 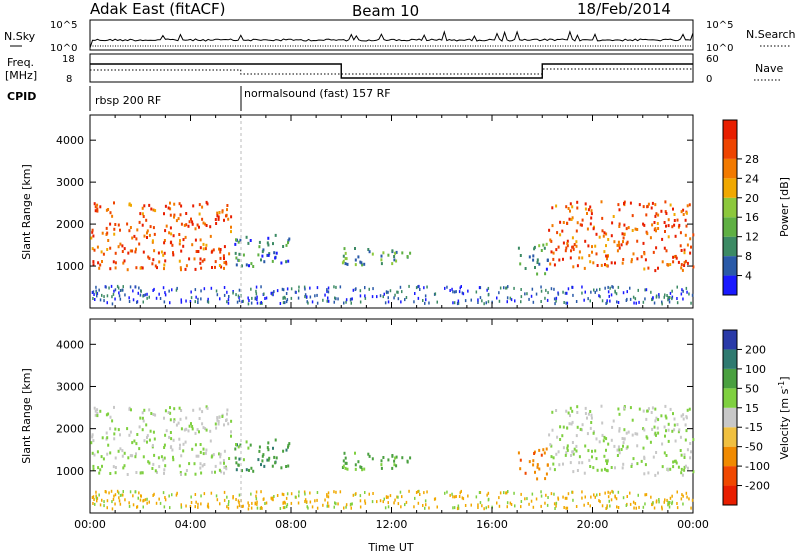 What do you see at coordinates (769, 68) in the screenshot?
I see `nave-label: Nave` at bounding box center [769, 68].